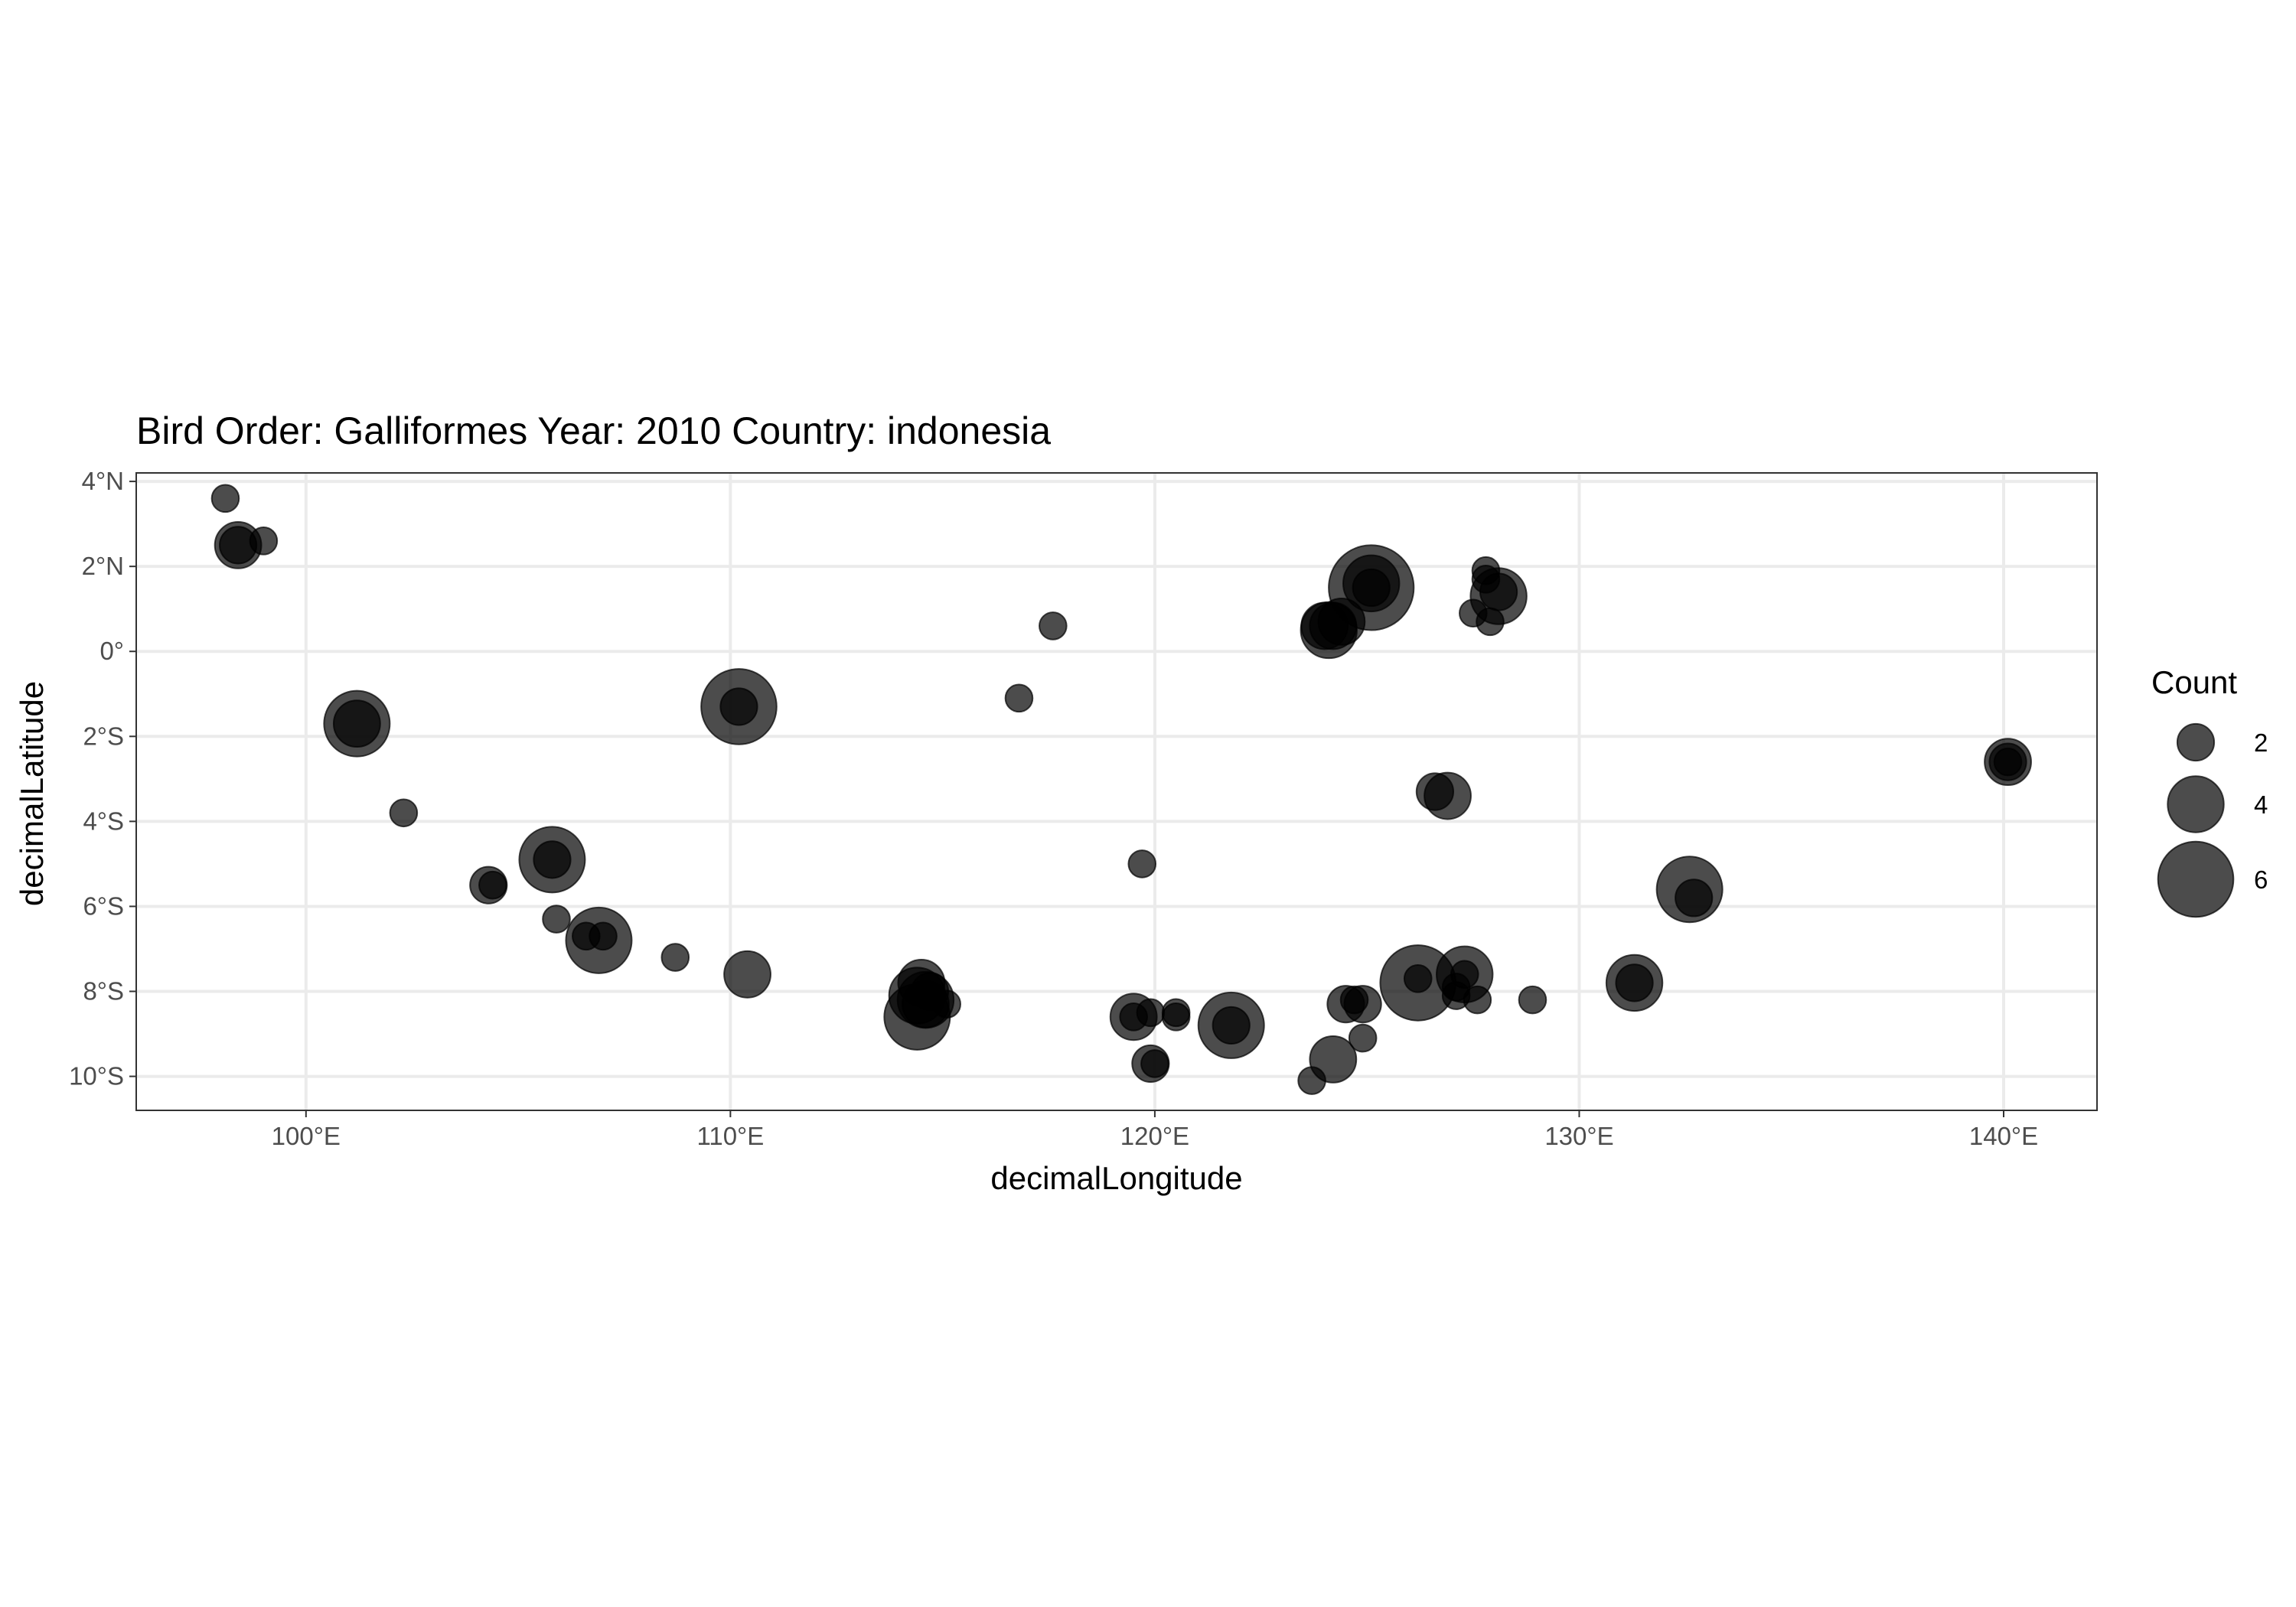 This screenshot has width=2296, height=1607. What do you see at coordinates (306, 1136) in the screenshot?
I see `x-tick-label: 100°E` at bounding box center [306, 1136].